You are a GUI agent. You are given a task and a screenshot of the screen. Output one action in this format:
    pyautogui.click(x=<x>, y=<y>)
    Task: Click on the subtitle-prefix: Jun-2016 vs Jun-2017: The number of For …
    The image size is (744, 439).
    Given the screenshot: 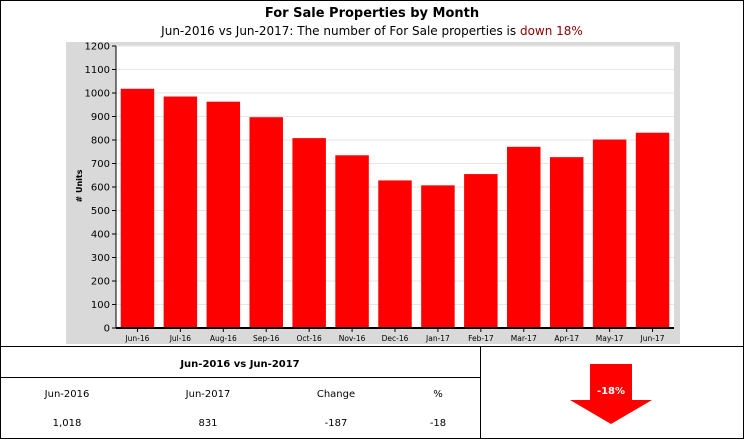 What is the action you would take?
    pyautogui.click(x=339, y=31)
    